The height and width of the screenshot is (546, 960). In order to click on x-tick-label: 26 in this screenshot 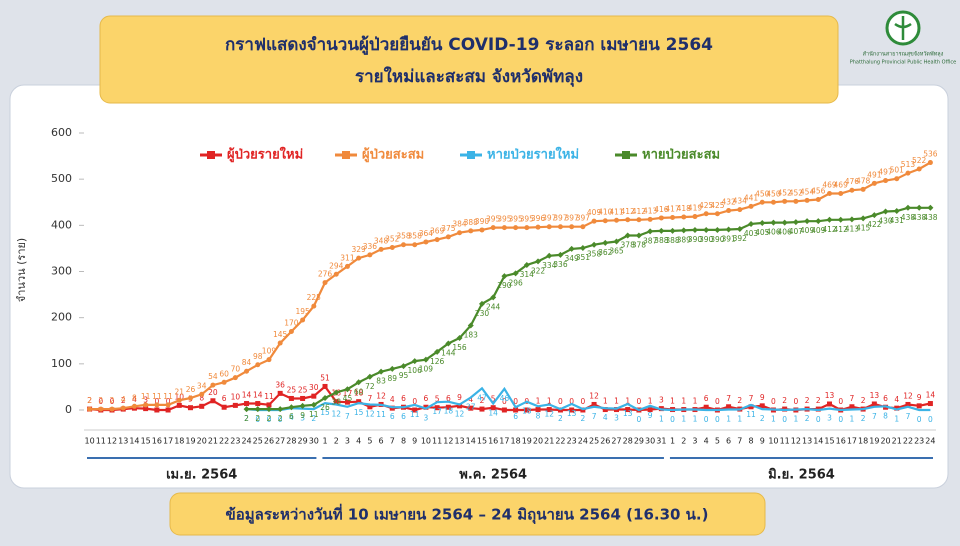, I will do `click(605, 441)`.